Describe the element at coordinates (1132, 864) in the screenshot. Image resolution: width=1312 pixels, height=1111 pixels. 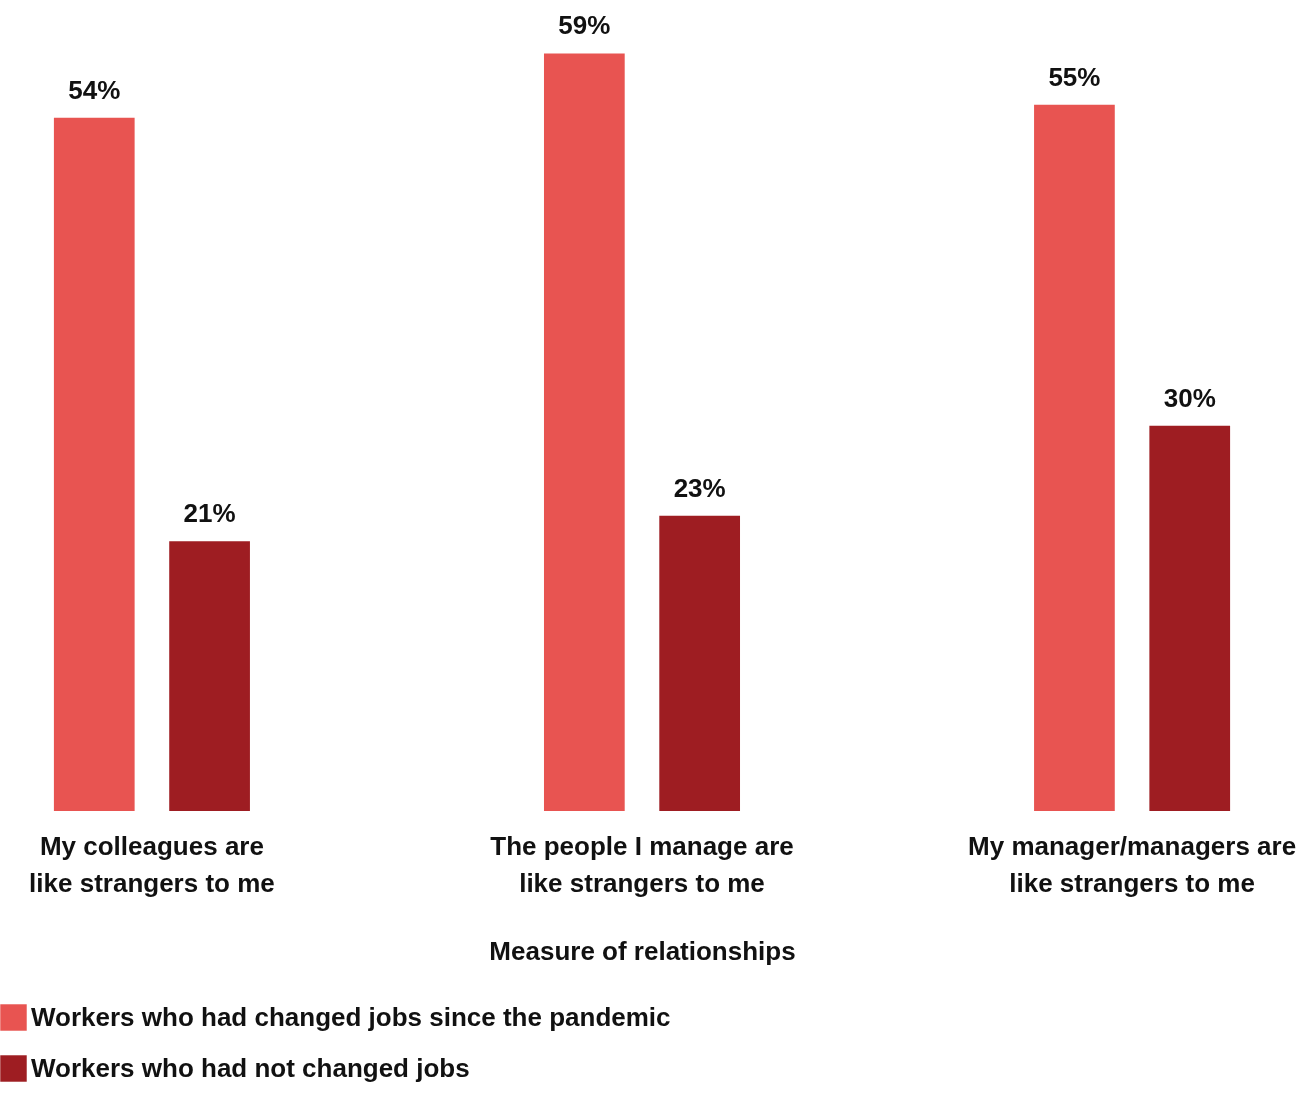
I see `x-tick-label: My manager/managers are like strangers to me` at that location.